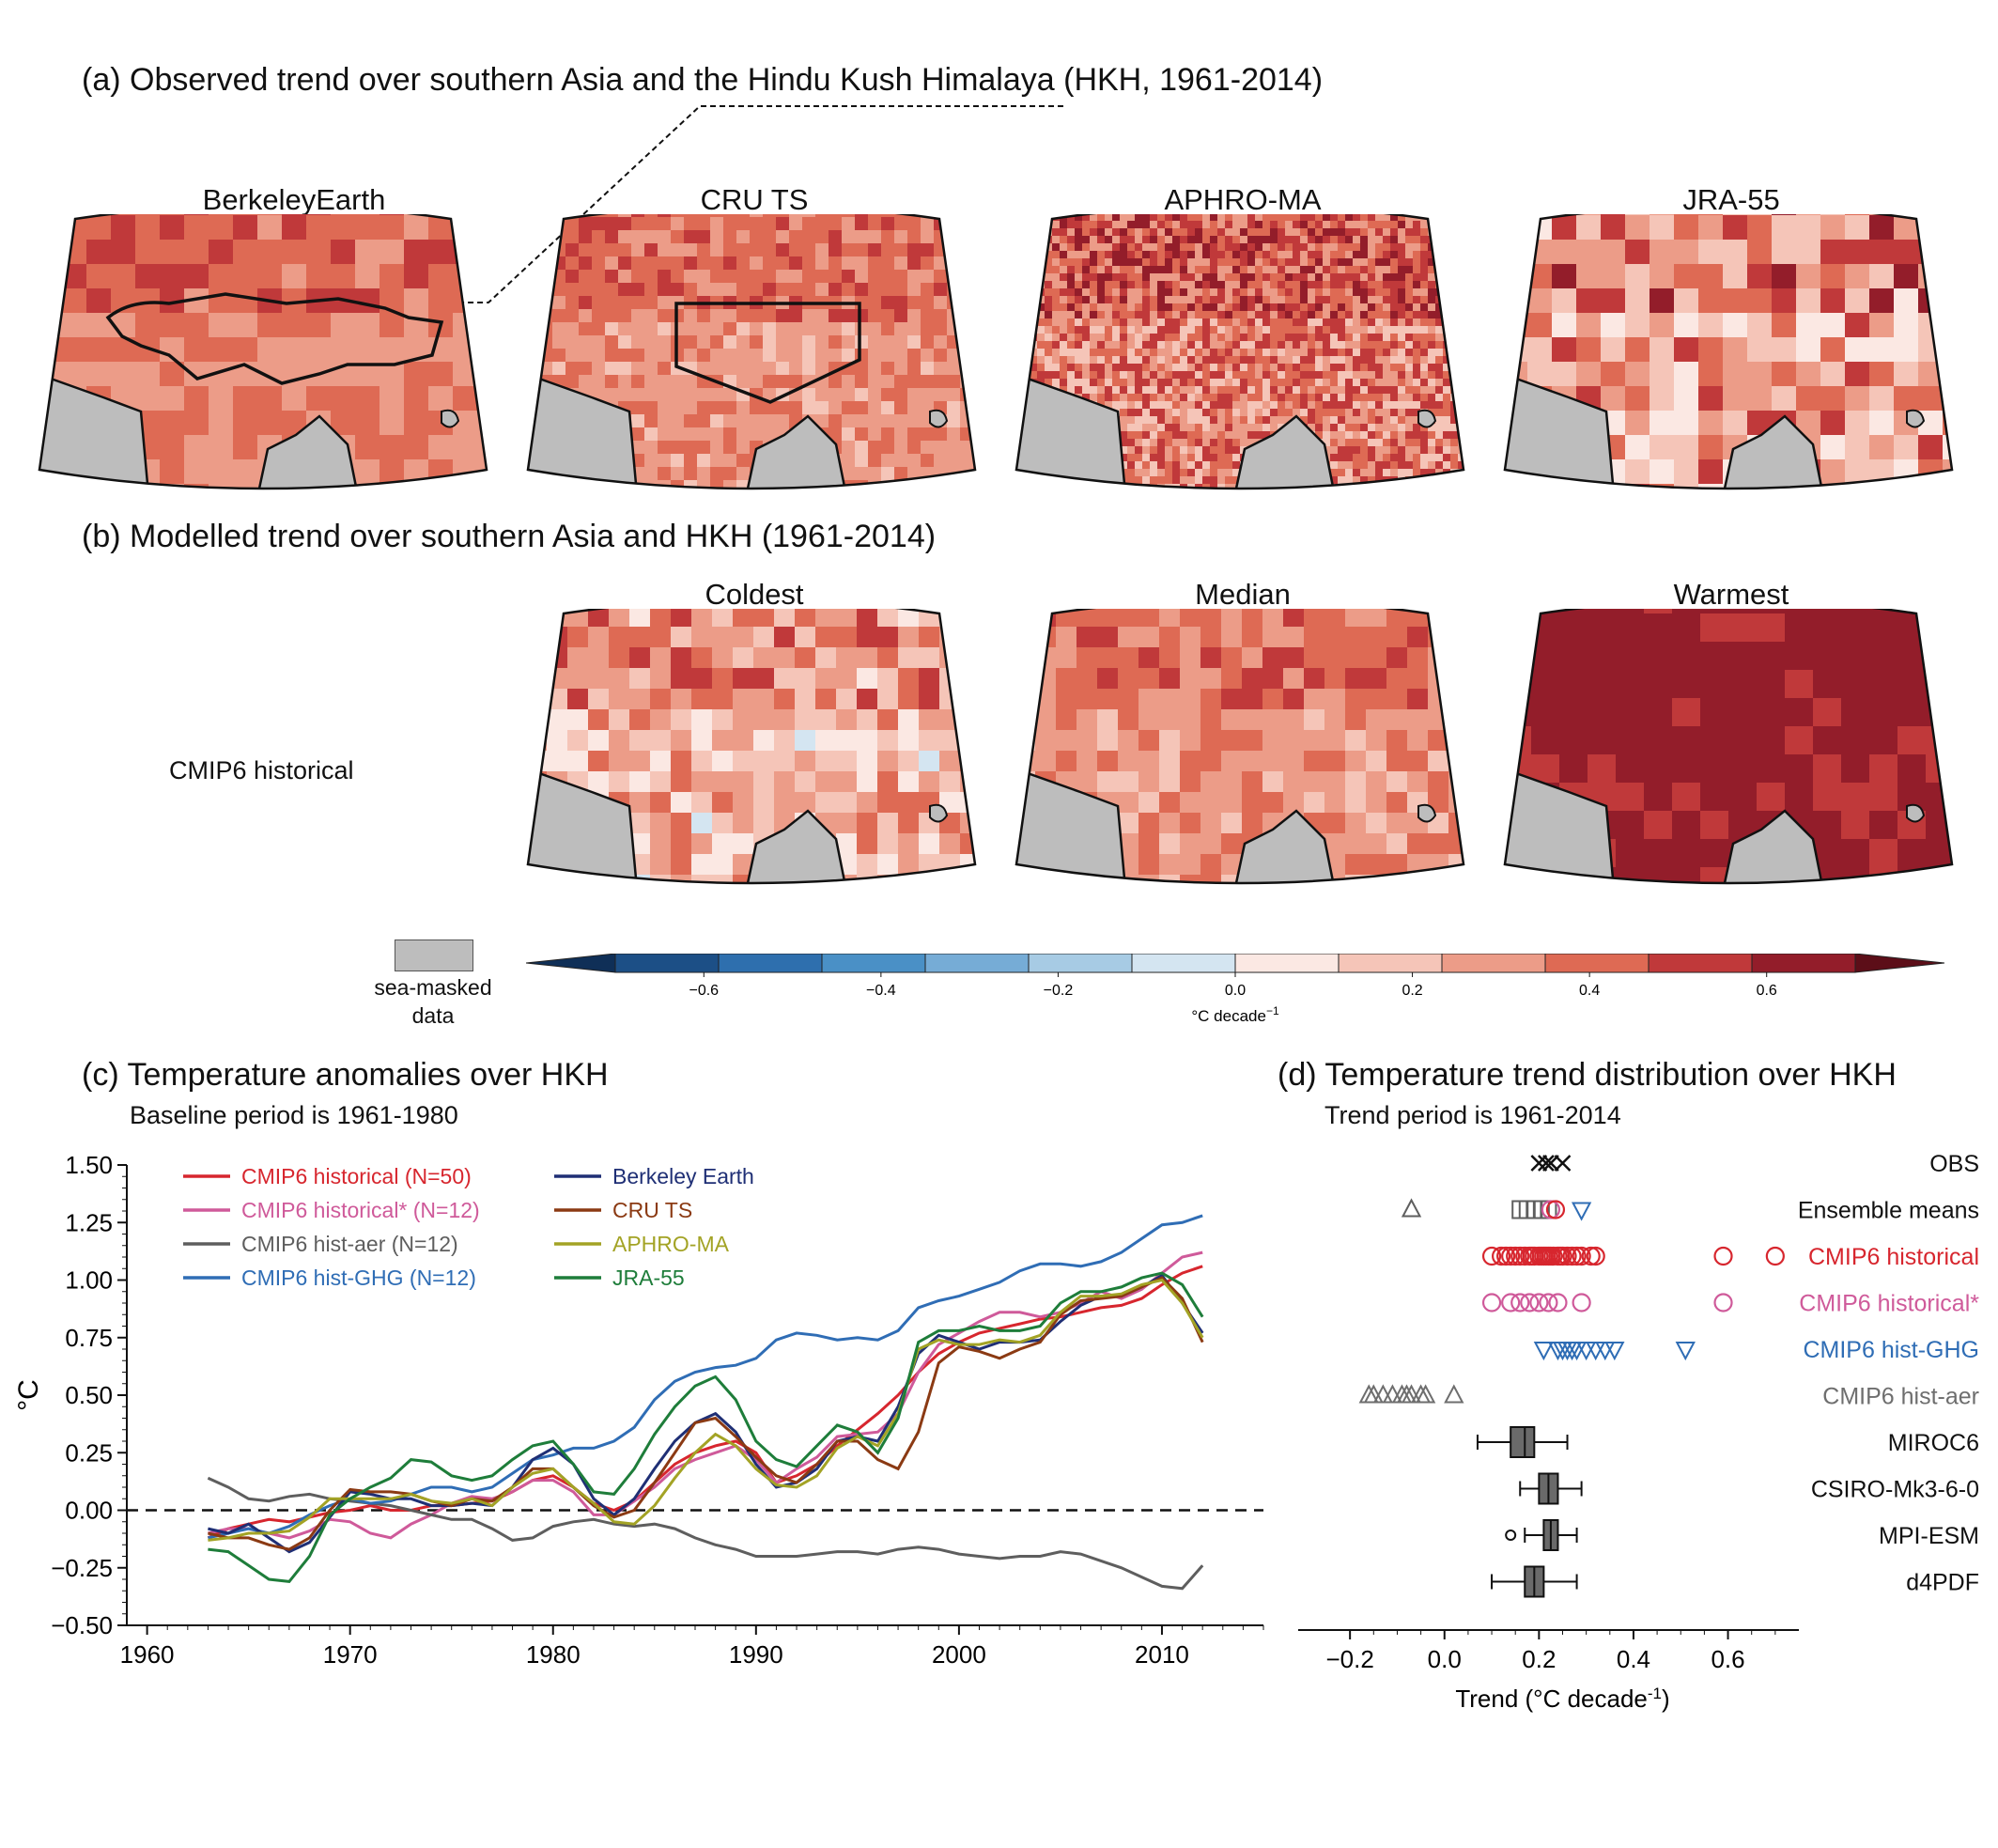 The image size is (1998, 1848). Describe the element at coordinates (1235, 991) in the screenshot. I see `colorbar-tick-label: 0.0` at that location.